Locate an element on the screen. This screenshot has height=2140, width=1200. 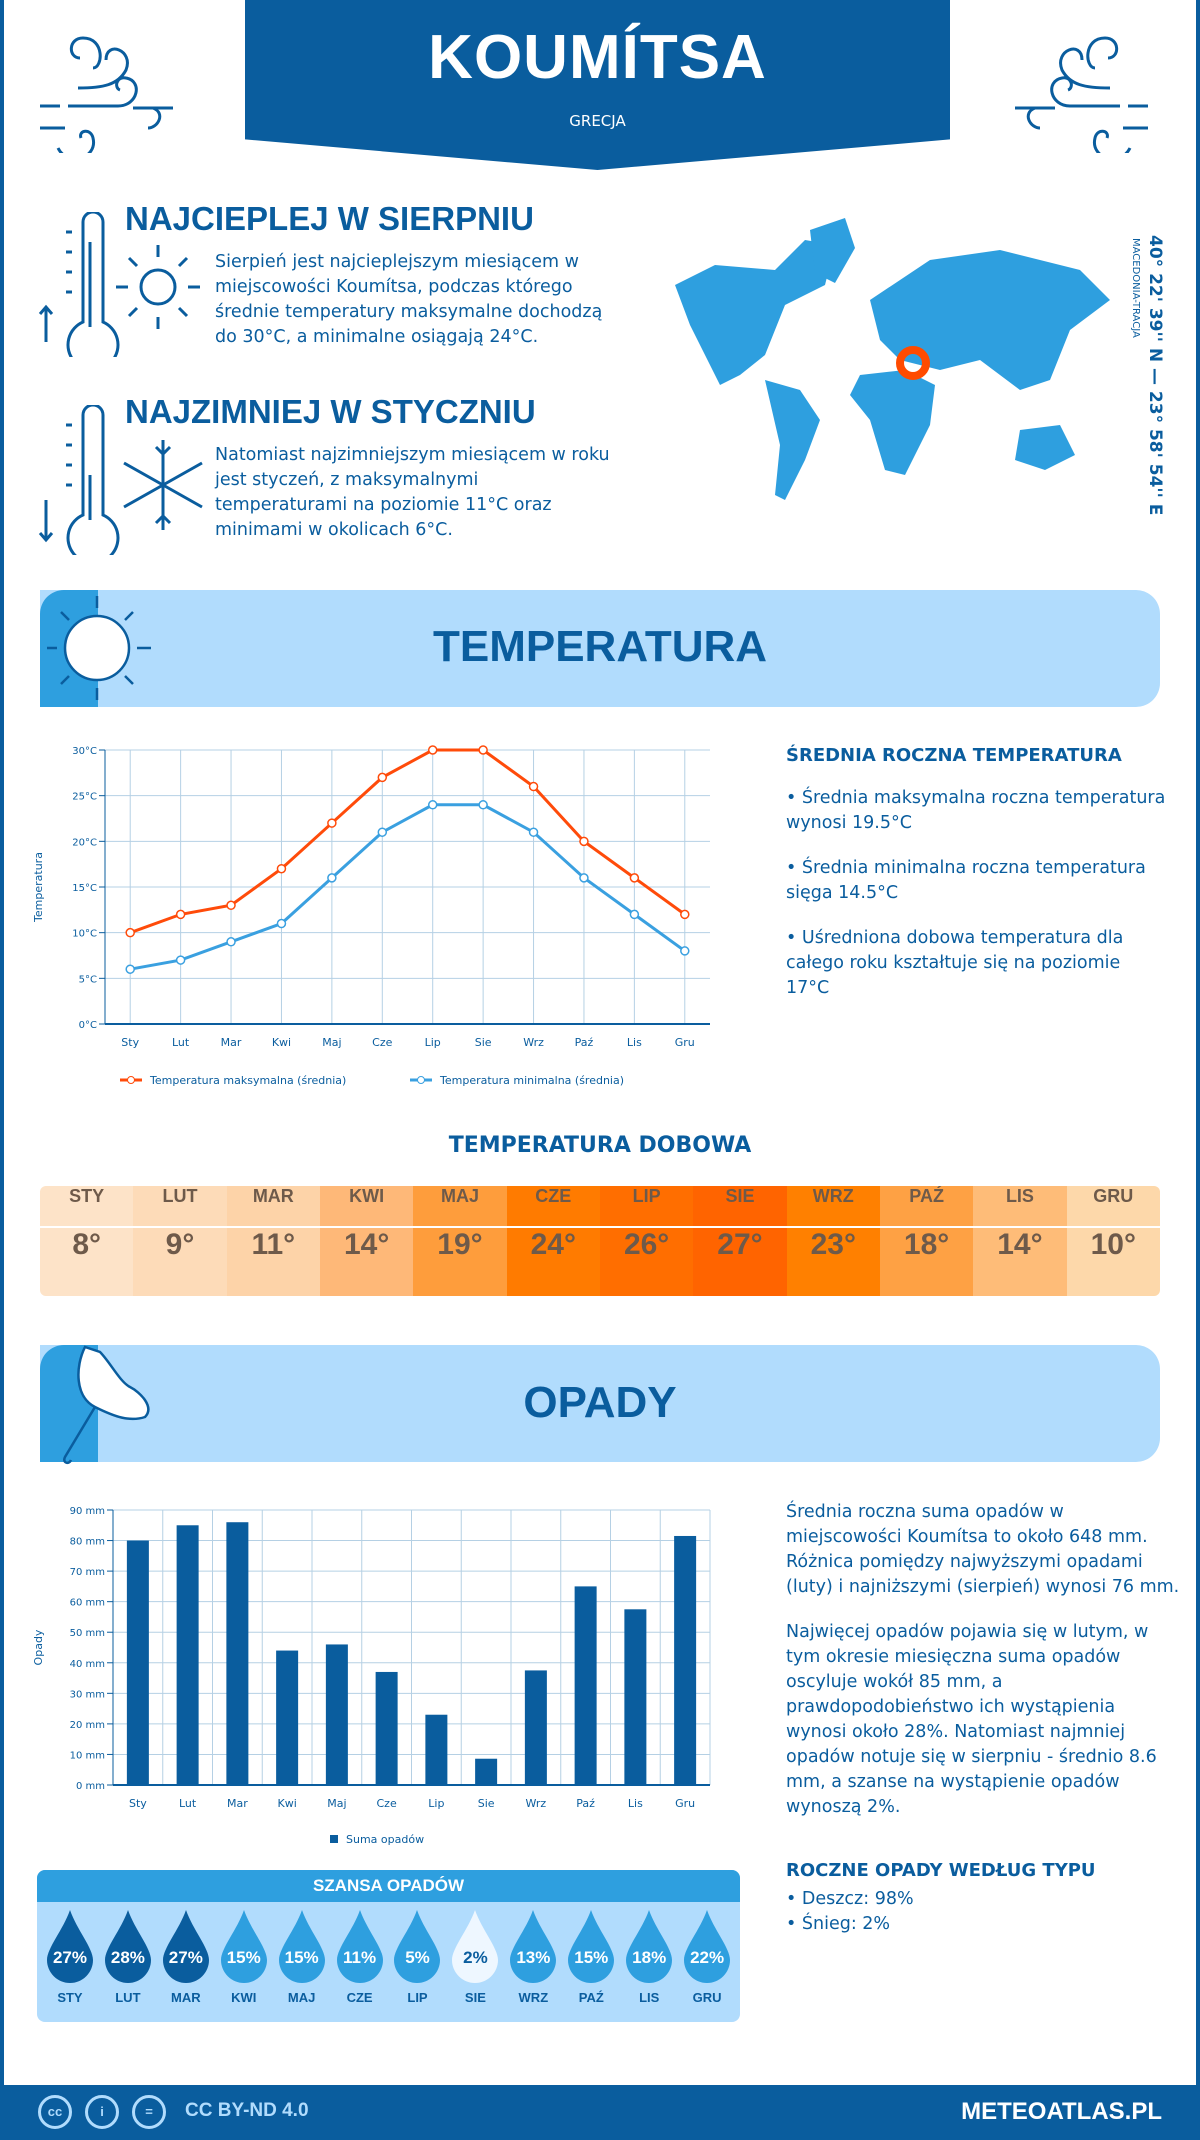
precip-type-snow: • Śnieg: 2% is located at coordinates (838, 1924).